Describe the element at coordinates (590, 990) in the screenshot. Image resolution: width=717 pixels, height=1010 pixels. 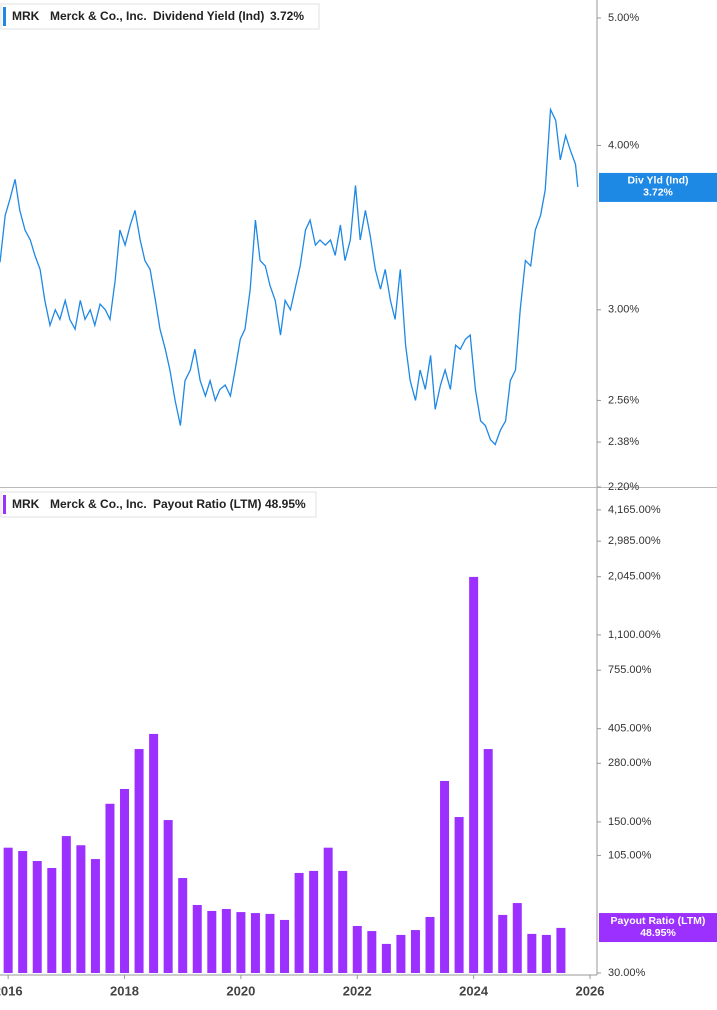
I see `x-tick-label: 2026` at that location.